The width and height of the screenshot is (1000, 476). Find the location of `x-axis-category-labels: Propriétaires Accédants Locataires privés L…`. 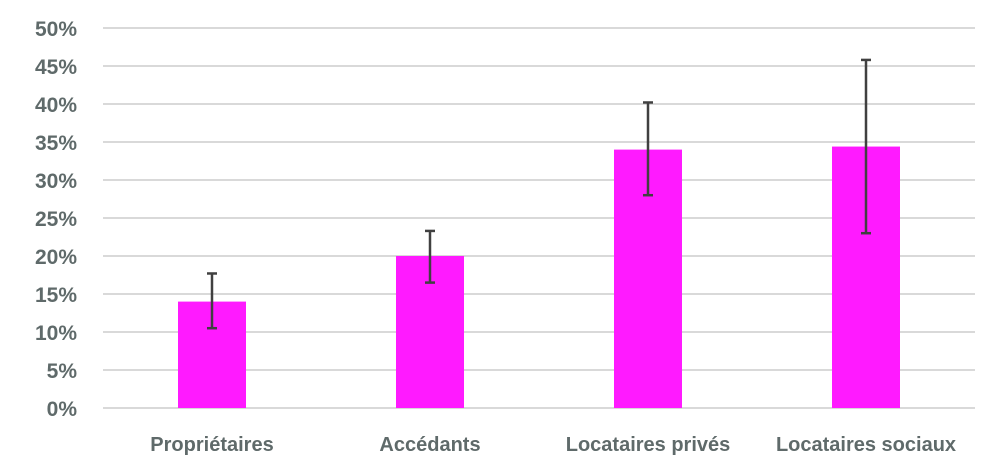

x-axis-category-labels: Propriétaires Accédants Locataires privés L… is located at coordinates (553, 445).